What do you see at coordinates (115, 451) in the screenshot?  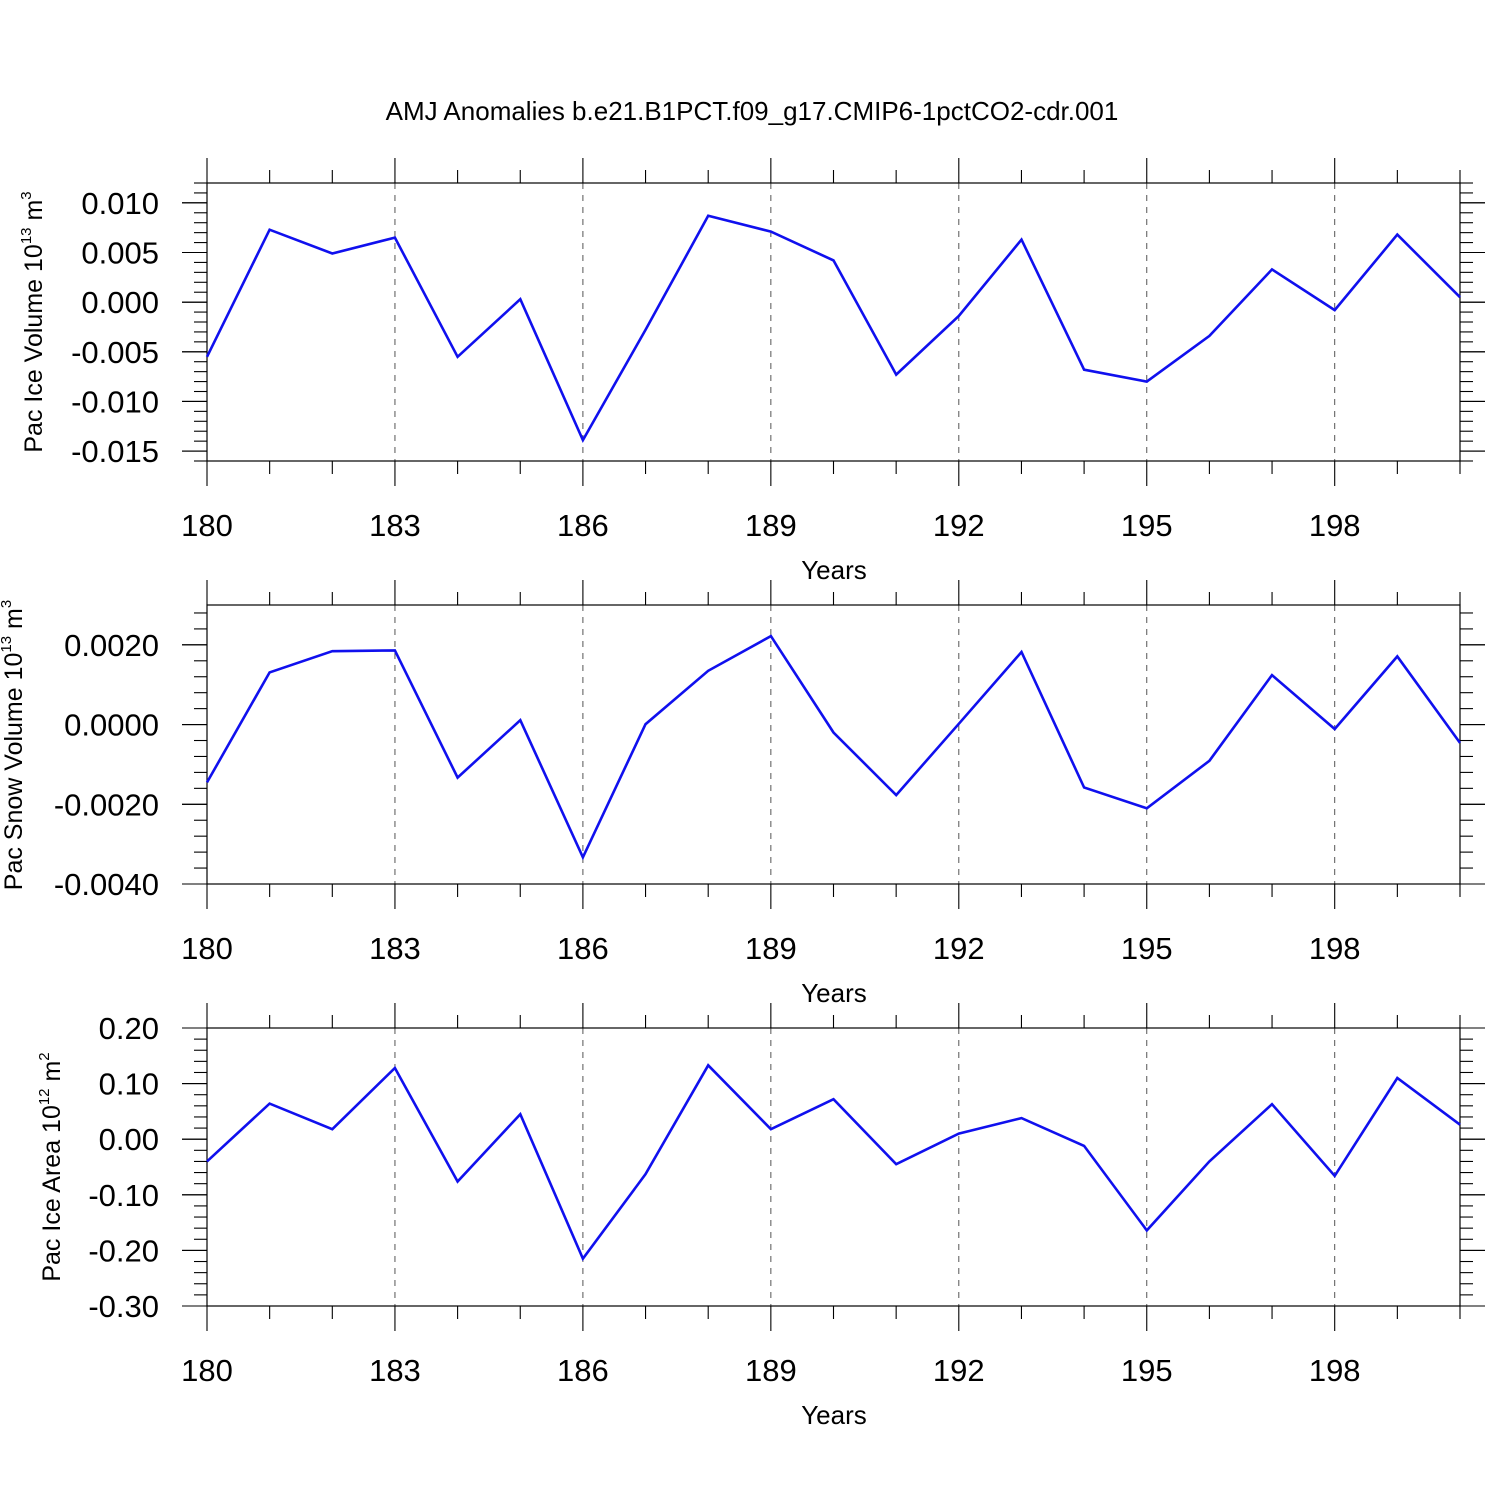 I see `y-tick-label: -0.015` at bounding box center [115, 451].